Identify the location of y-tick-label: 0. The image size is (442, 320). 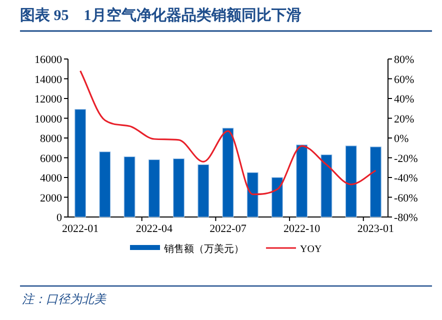
(59, 218).